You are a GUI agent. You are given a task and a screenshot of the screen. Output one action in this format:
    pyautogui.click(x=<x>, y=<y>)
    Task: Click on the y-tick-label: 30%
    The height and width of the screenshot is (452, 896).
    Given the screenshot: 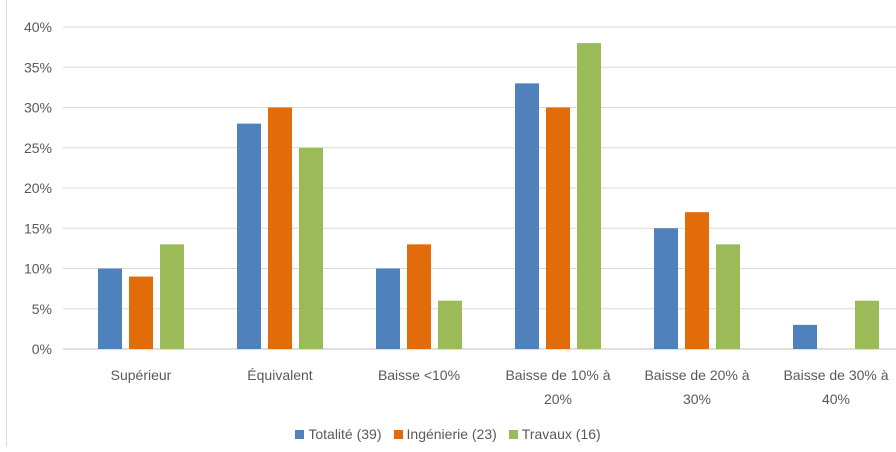 What is the action you would take?
    pyautogui.click(x=38, y=108)
    